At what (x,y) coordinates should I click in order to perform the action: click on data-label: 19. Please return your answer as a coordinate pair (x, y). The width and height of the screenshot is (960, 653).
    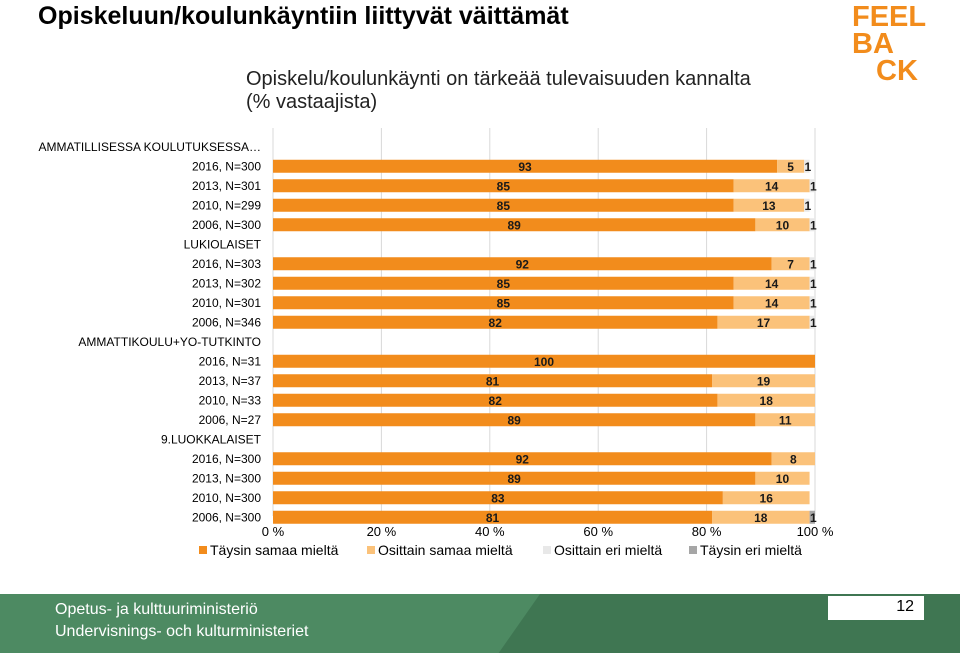
    Looking at the image, I should click on (764, 381).